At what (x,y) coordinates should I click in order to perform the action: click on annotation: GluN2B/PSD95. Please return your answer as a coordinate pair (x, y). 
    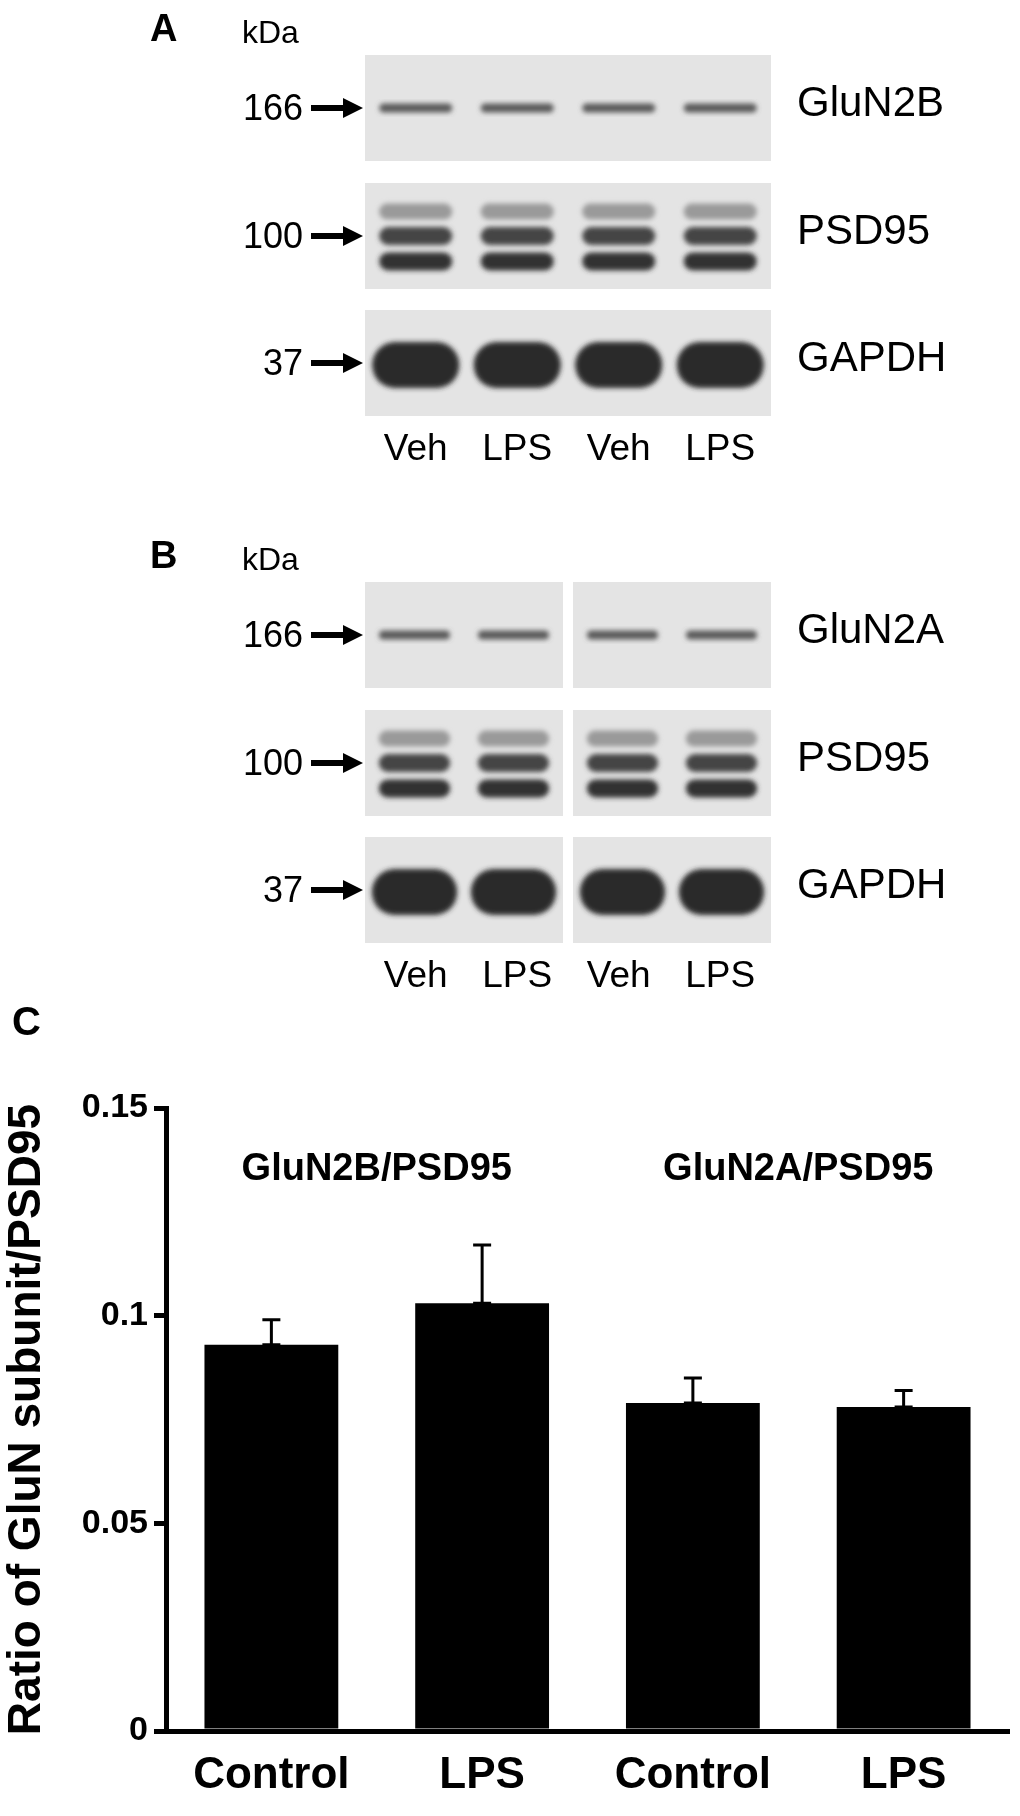
    Looking at the image, I should click on (376, 1167).